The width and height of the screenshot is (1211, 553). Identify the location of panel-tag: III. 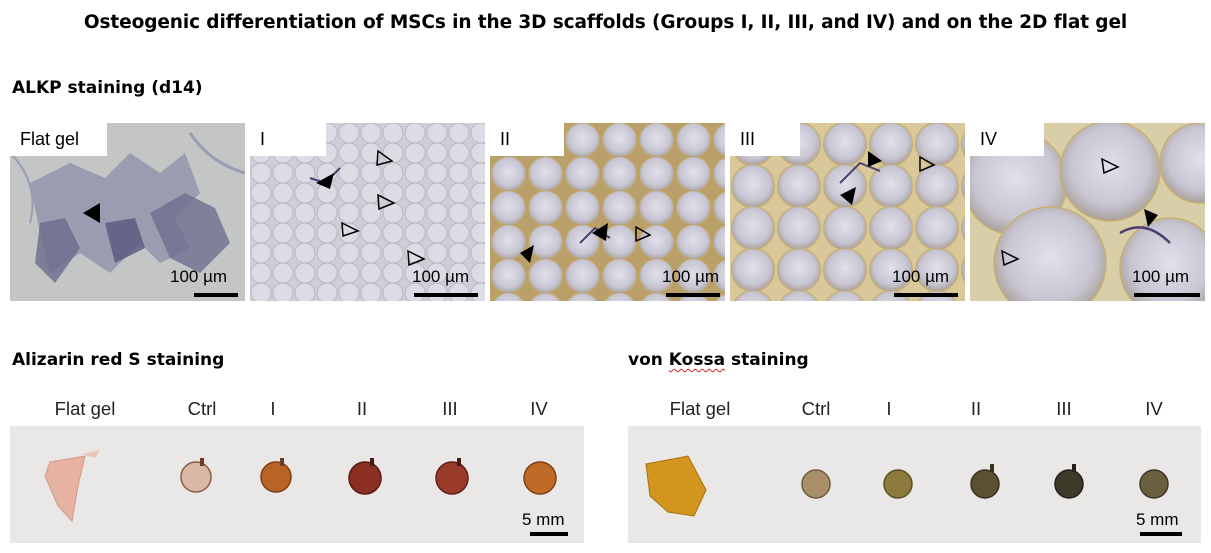
(765, 139).